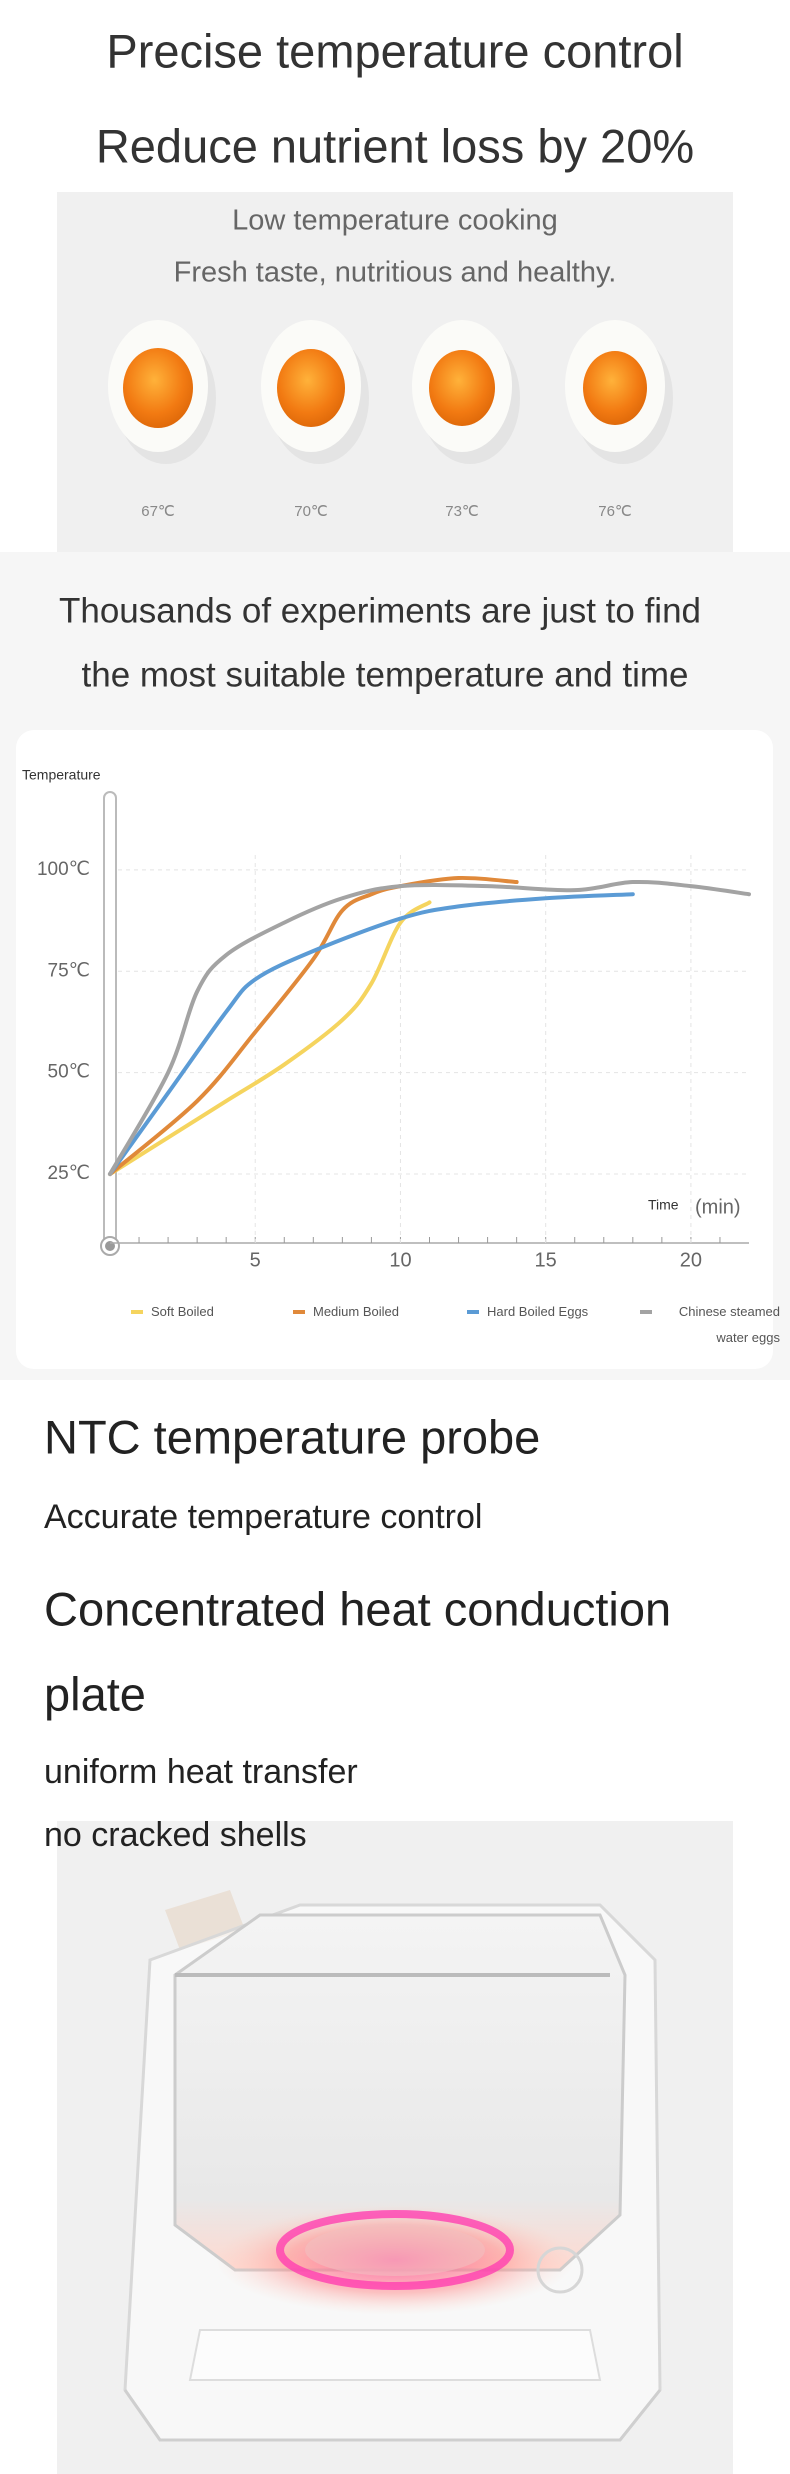  Describe the element at coordinates (61, 775) in the screenshot. I see `y-axis-label: Temperature` at that location.